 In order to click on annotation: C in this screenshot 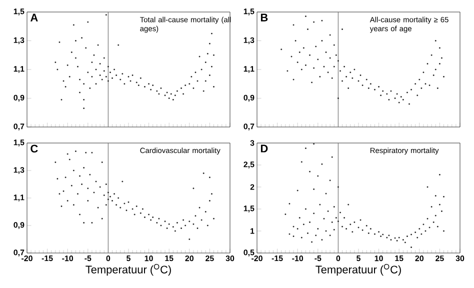, I will do `click(34, 148)`.